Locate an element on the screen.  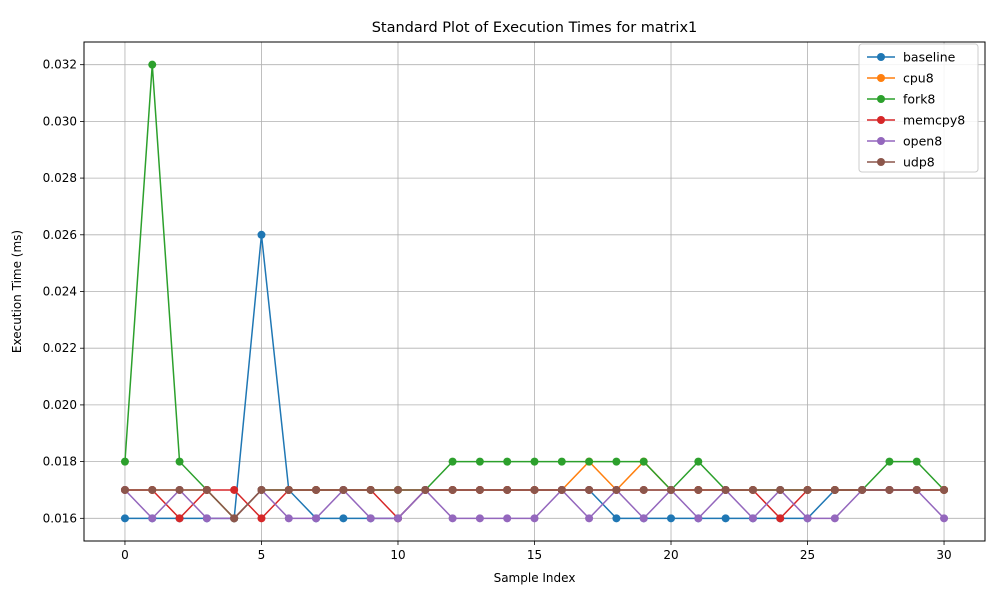
y-tick-label: 0.030 is located at coordinates (60, 121).